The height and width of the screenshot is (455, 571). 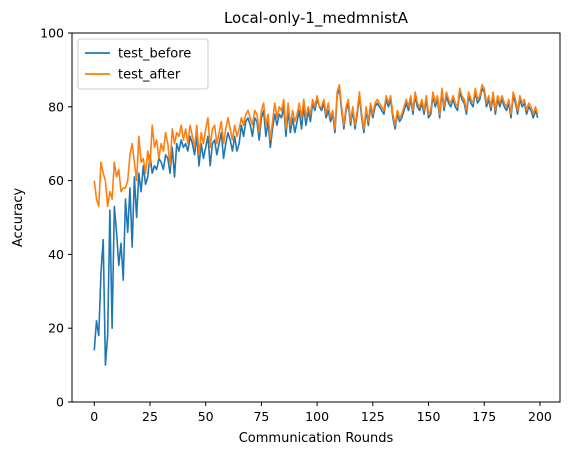 I want to click on x-tick-label: 100, so click(x=317, y=416).